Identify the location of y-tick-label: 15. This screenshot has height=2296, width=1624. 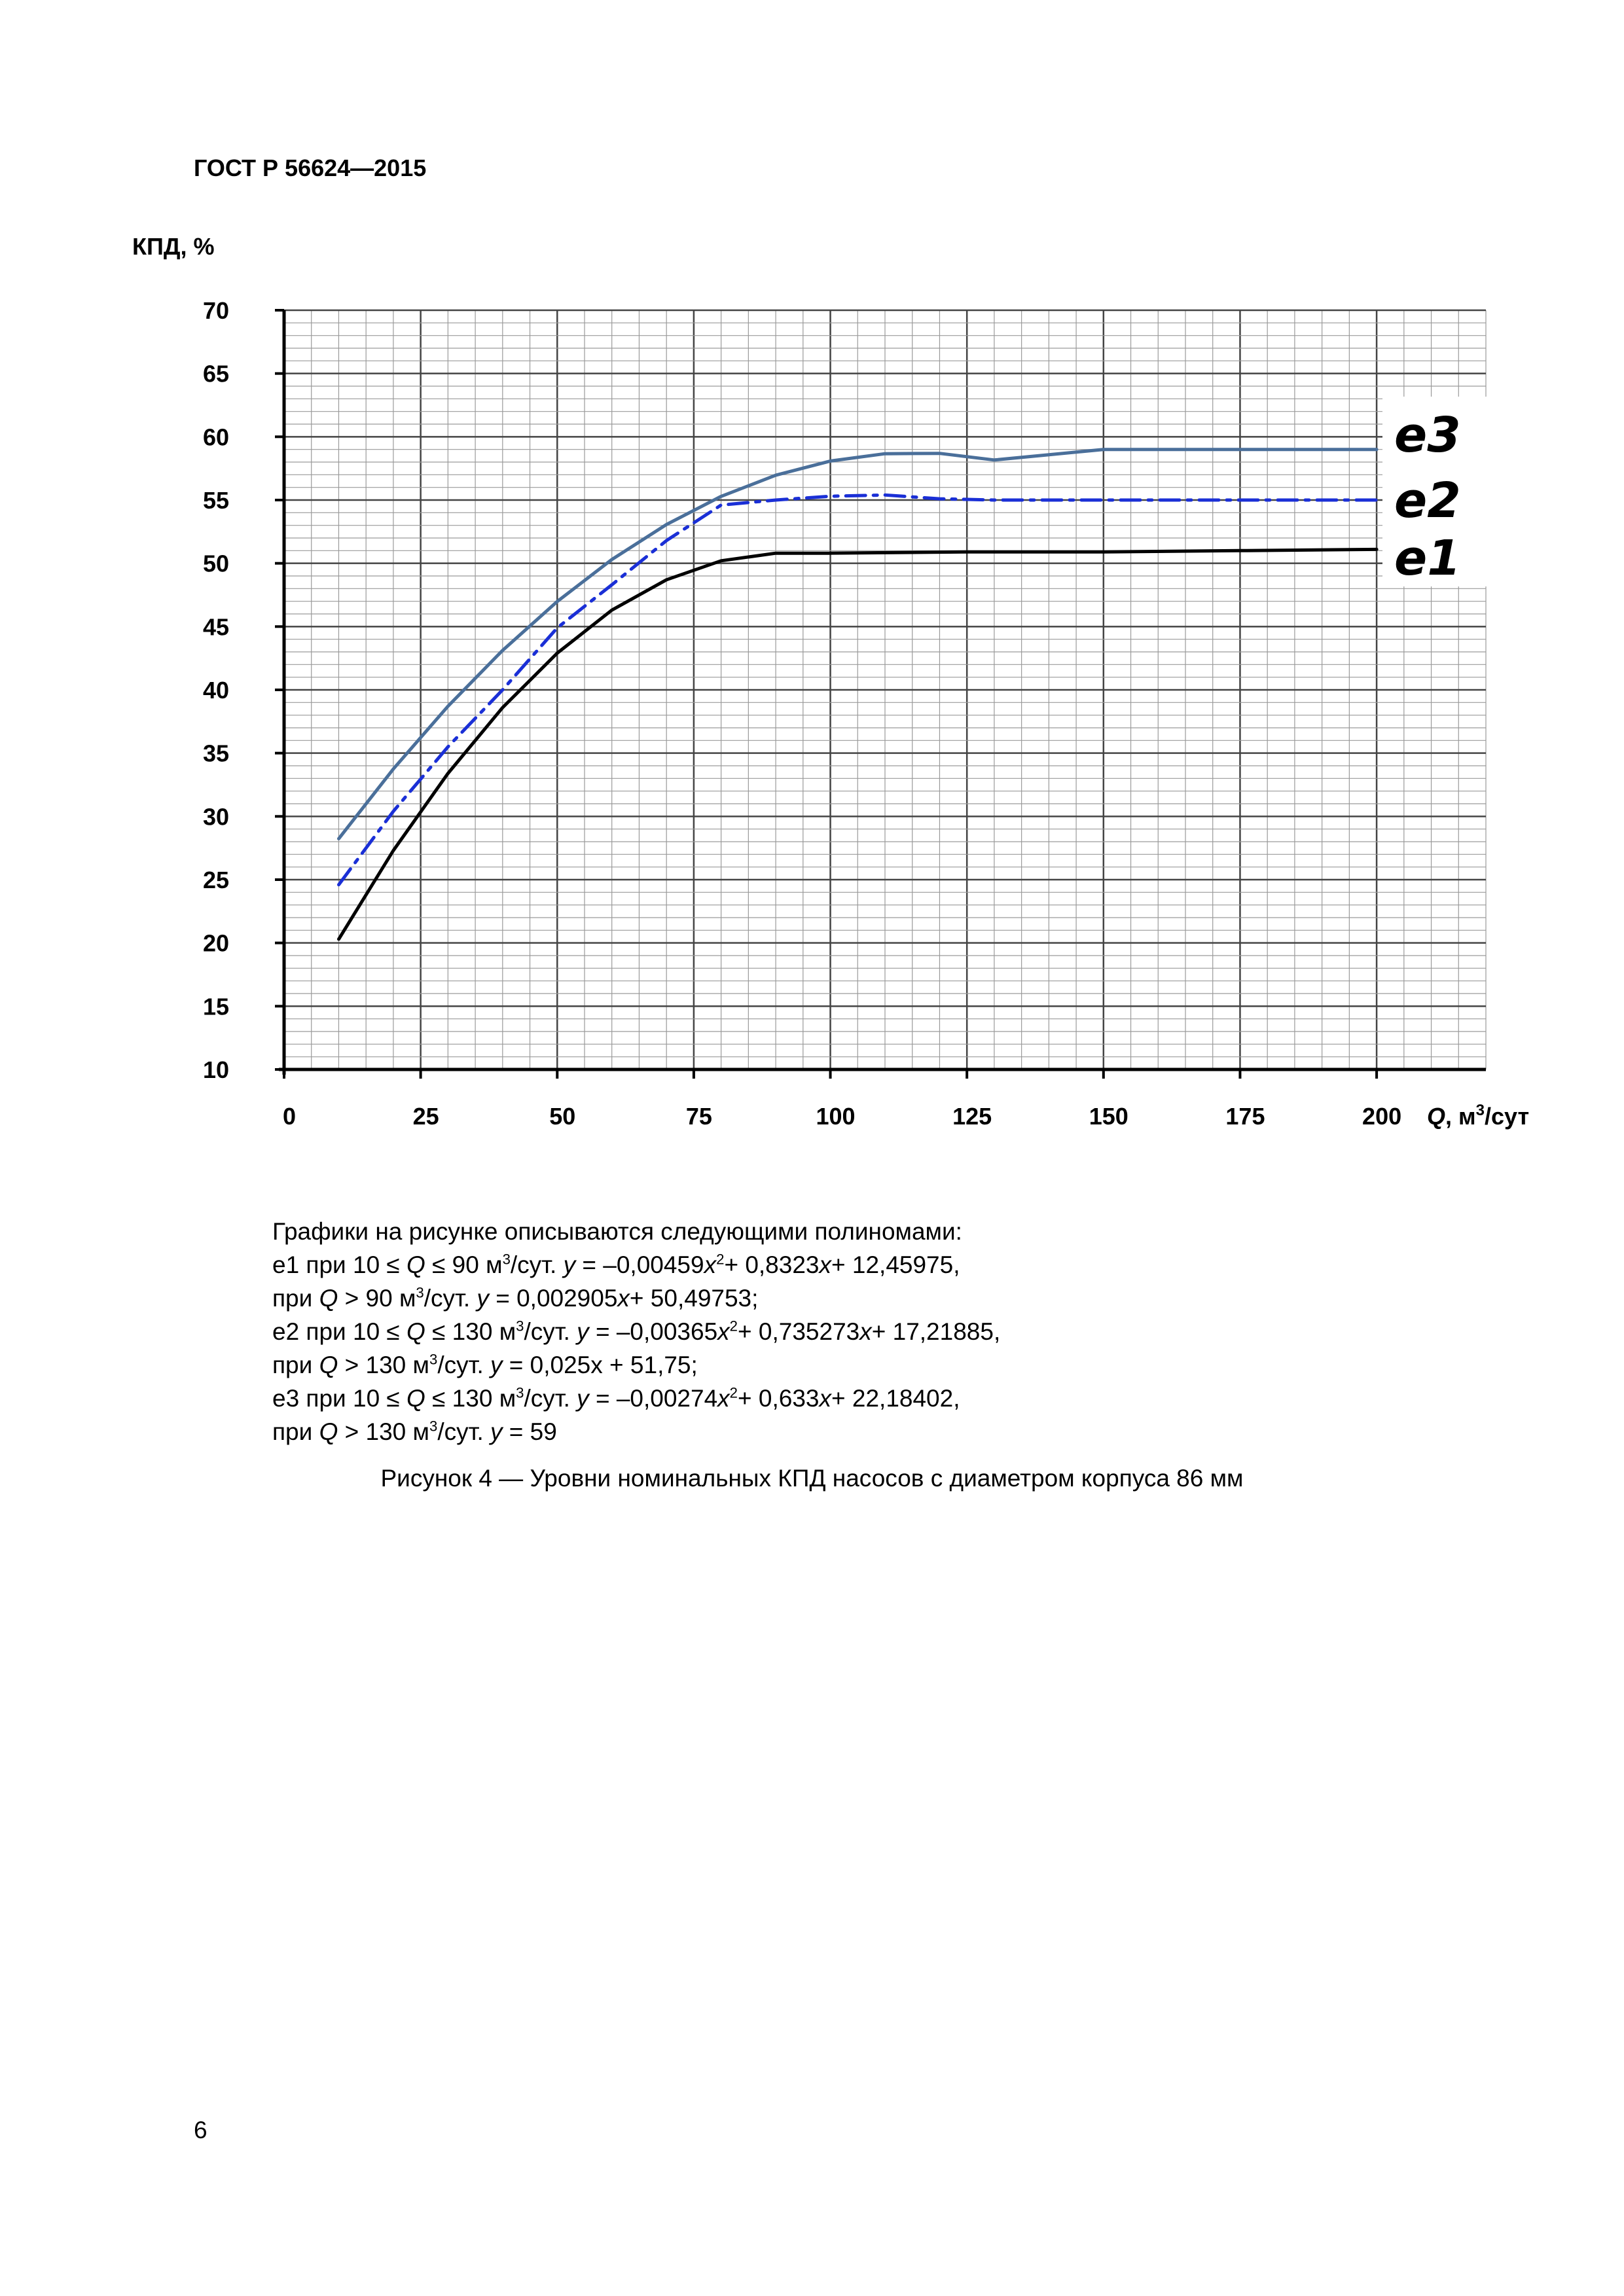
(216, 1006).